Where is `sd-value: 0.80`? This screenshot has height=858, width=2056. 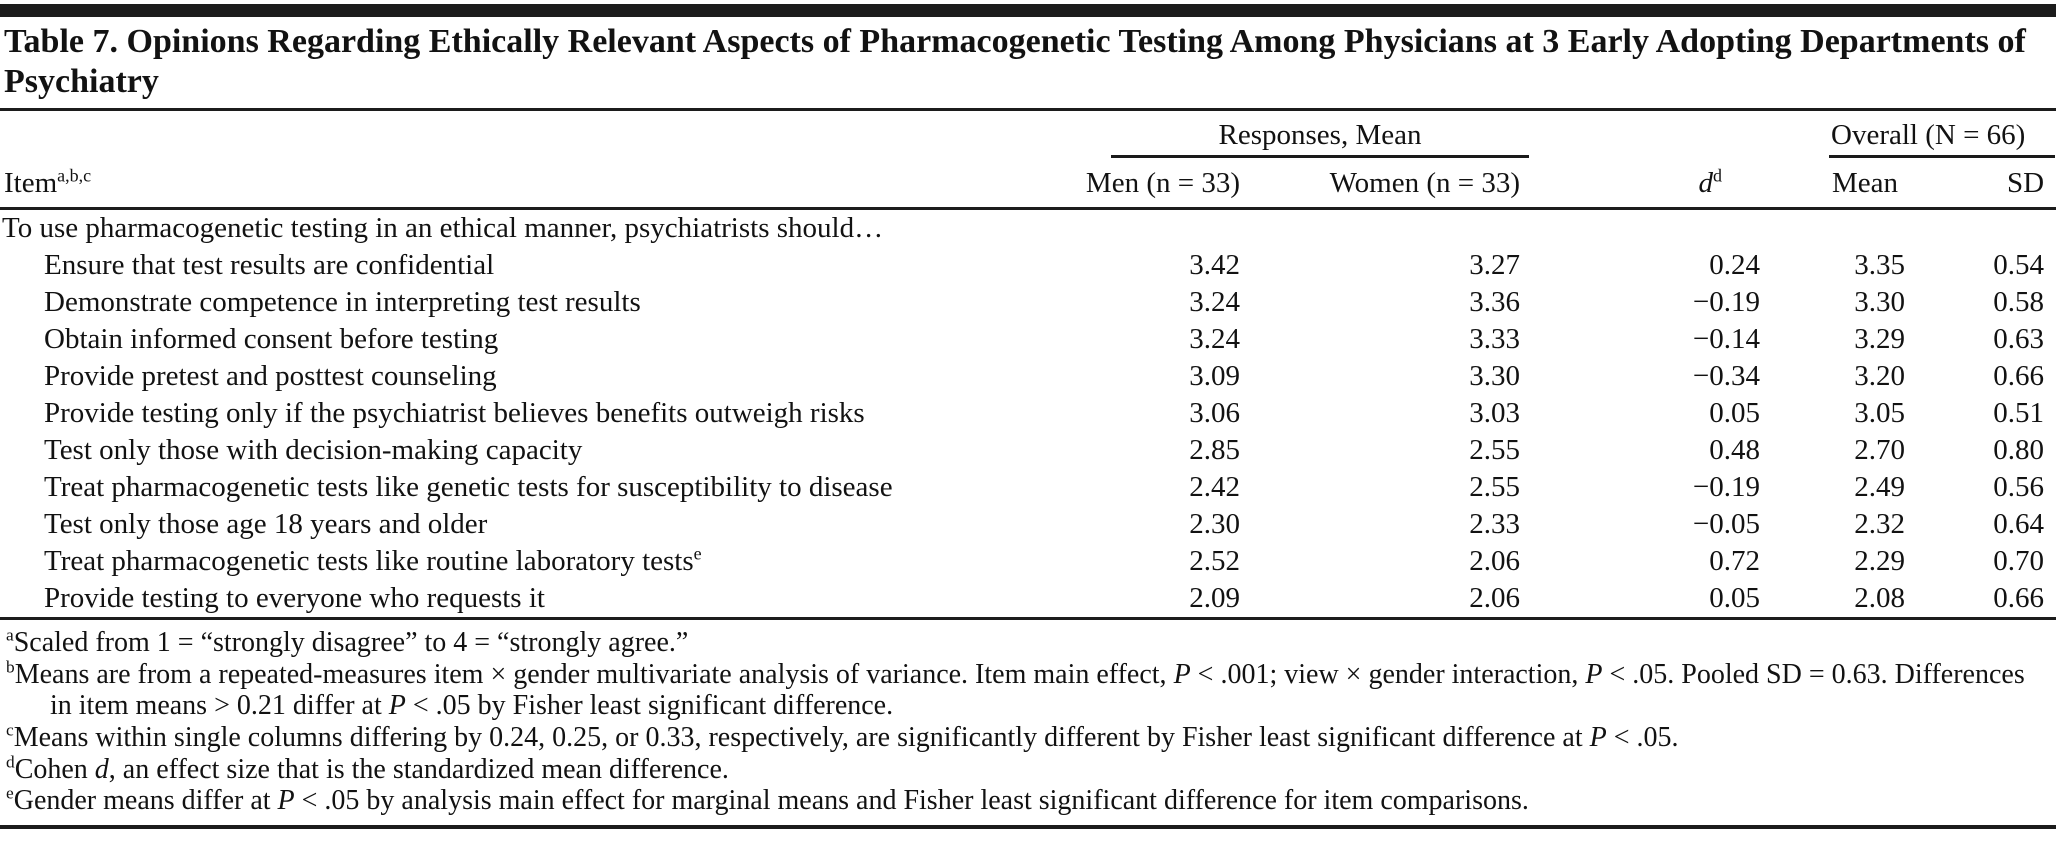
sd-value: 0.80 is located at coordinates (2019, 450).